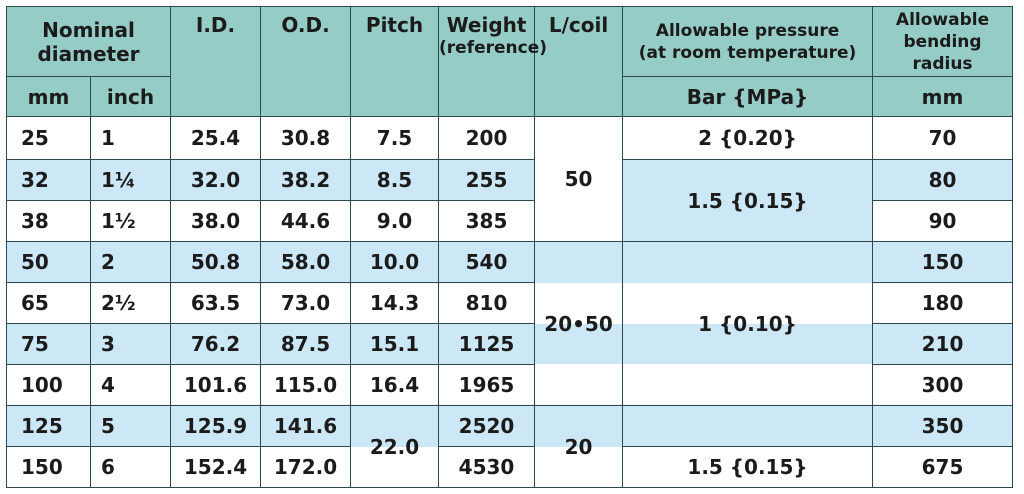  Describe the element at coordinates (943, 467) in the screenshot. I see `cell-radius: 675` at that location.